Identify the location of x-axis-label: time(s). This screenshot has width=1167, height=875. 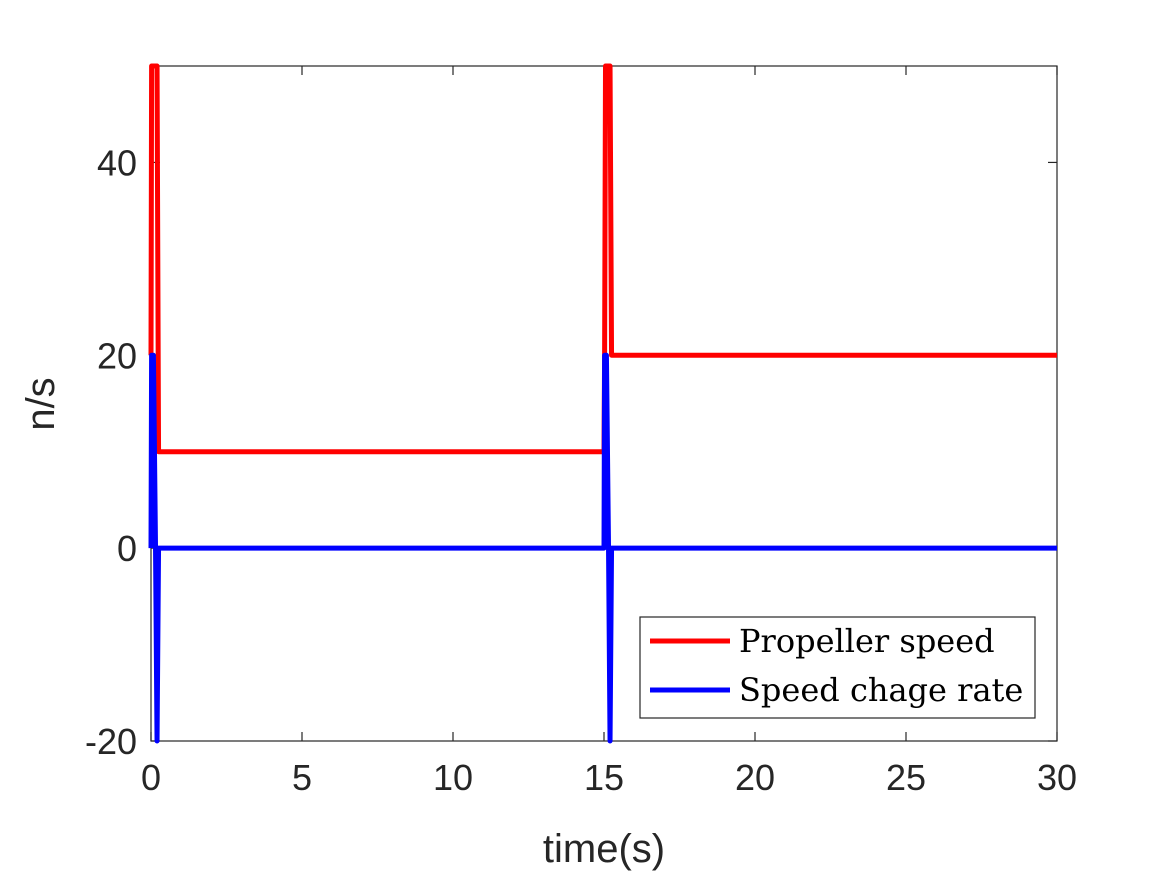
(604, 849).